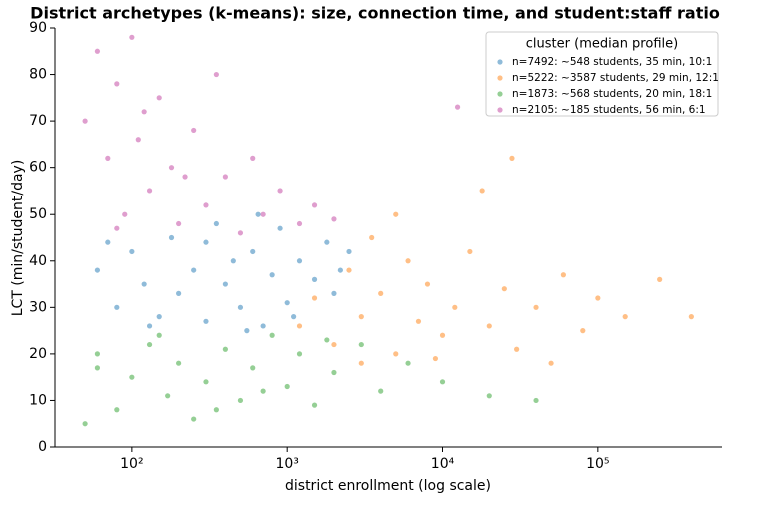 The height and width of the screenshot is (506, 760). Describe the element at coordinates (597, 464) in the screenshot. I see `x-tick-label: 10⁵` at that location.